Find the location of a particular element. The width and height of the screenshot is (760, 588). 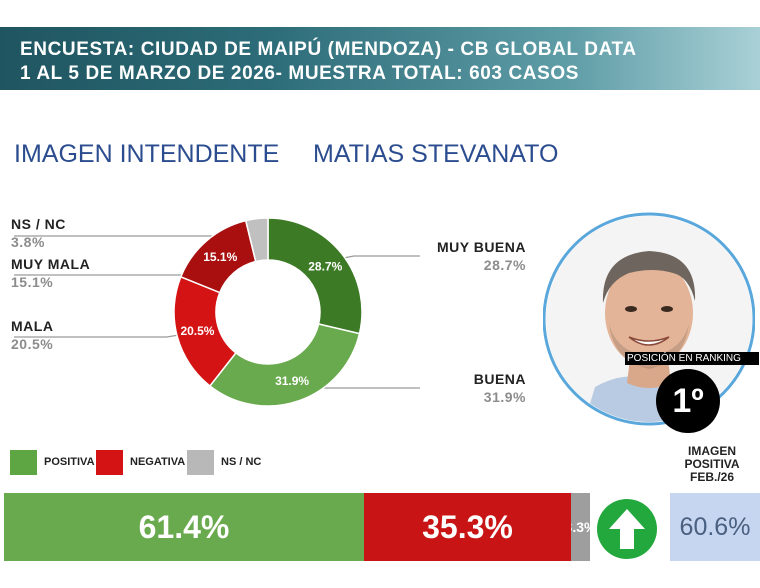

ranking-badge: 1º is located at coordinates (688, 401).